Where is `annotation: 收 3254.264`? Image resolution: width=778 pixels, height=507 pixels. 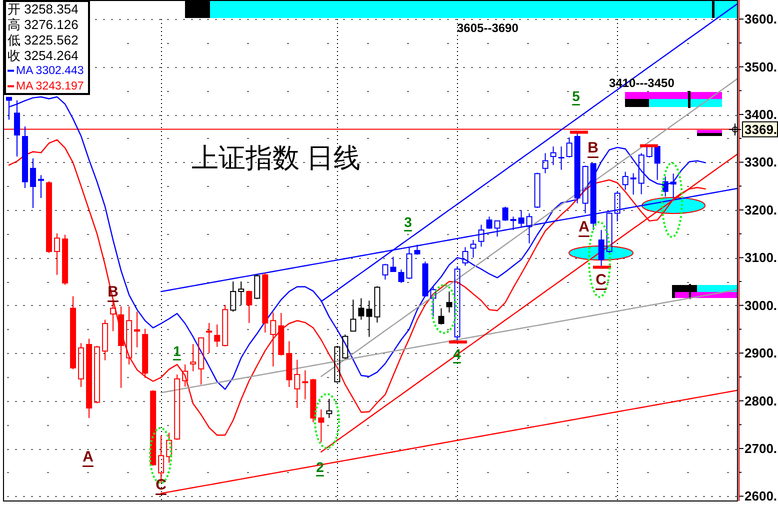
annotation: 收 3254.264 is located at coordinates (43, 55).